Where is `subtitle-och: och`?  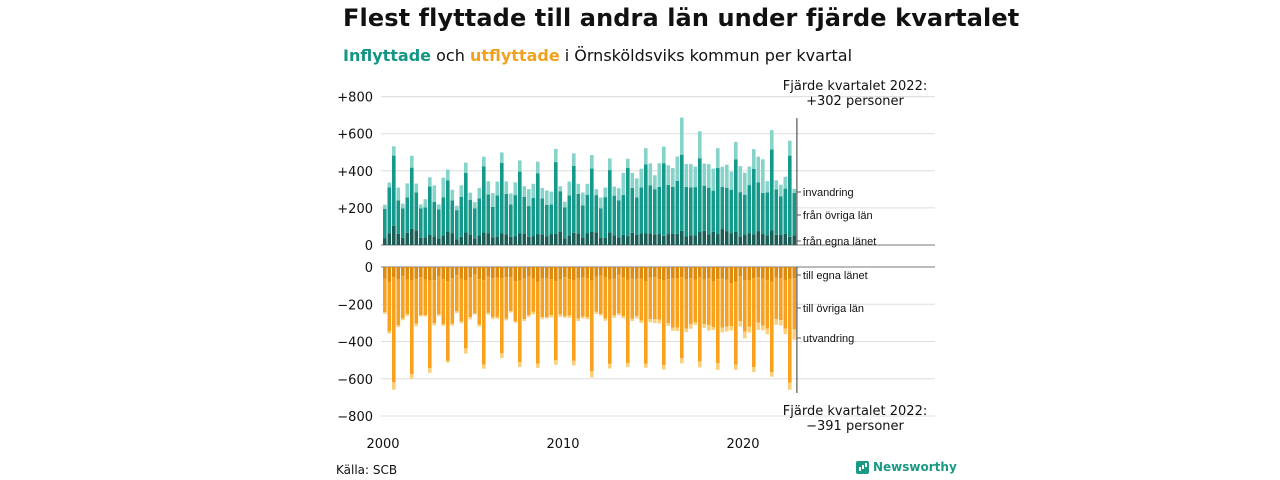
subtitle-och: och is located at coordinates (450, 55).